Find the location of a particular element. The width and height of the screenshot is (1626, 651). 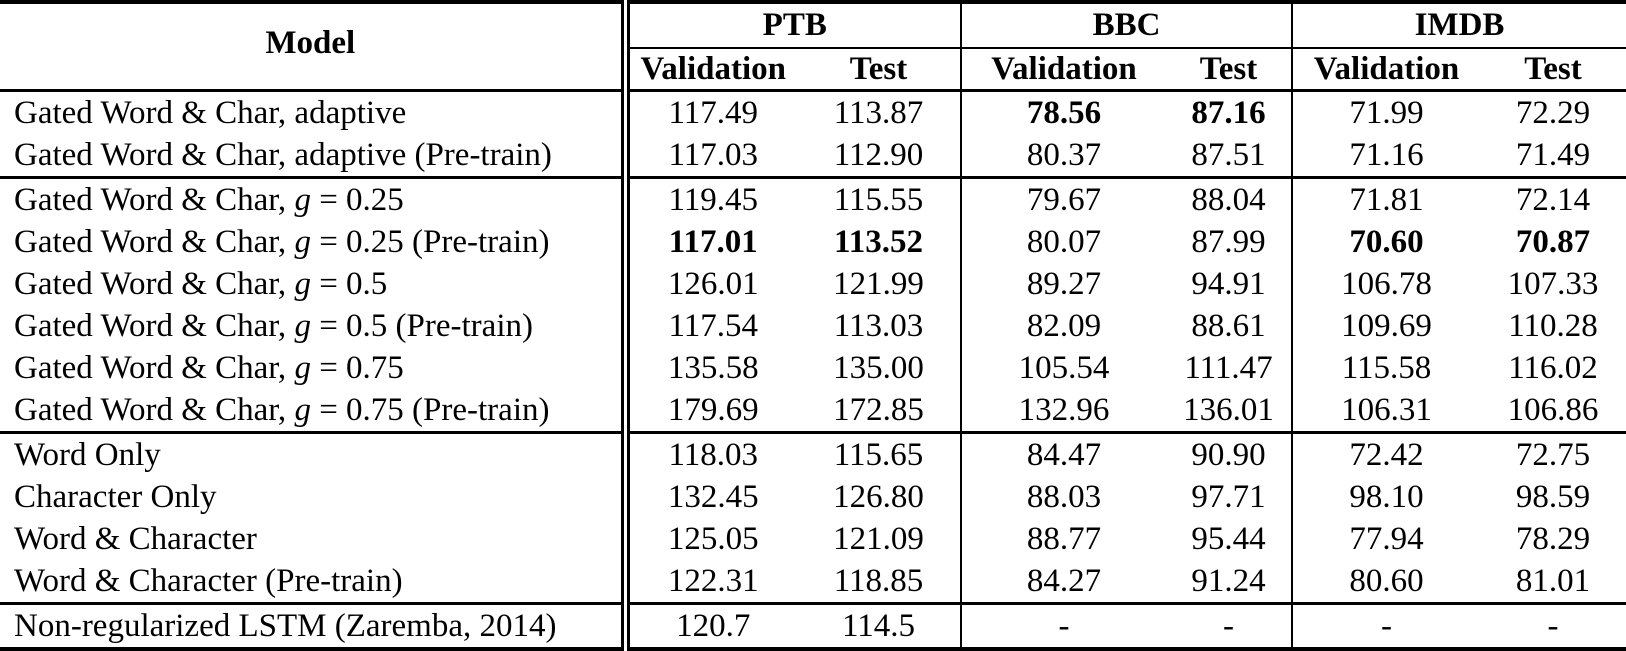

value-cell: 135.58 is located at coordinates (713, 367).